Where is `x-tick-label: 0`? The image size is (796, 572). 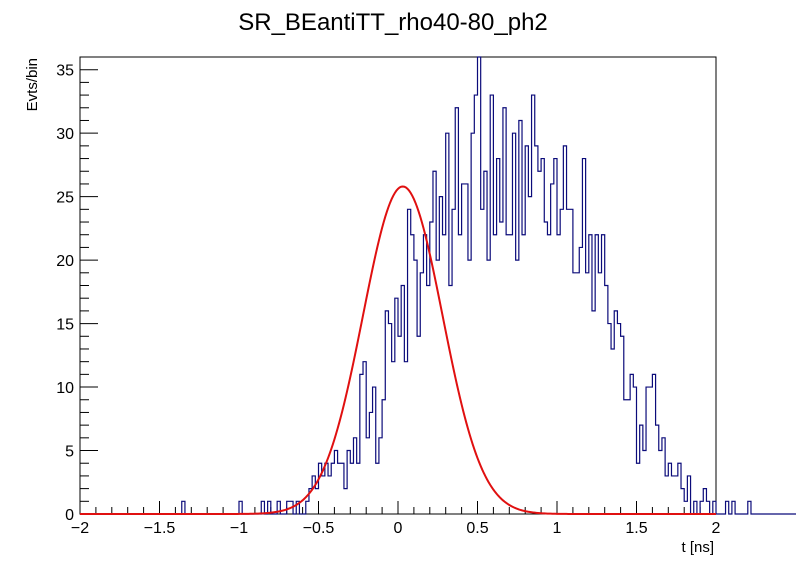
x-tick-label: 0 is located at coordinates (398, 528).